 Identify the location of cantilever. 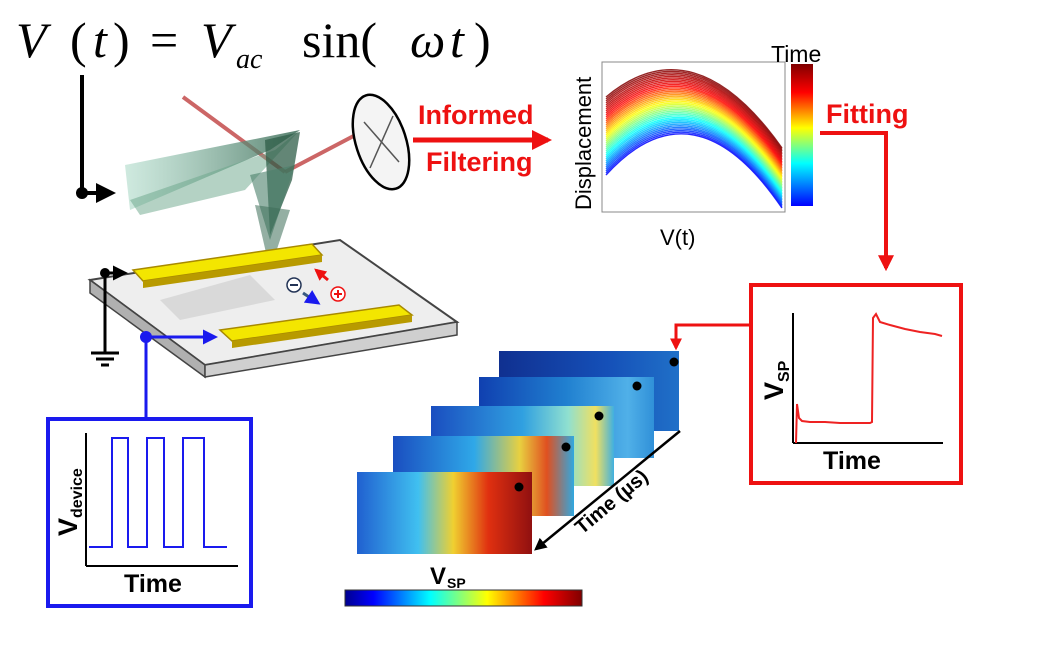
(212, 200).